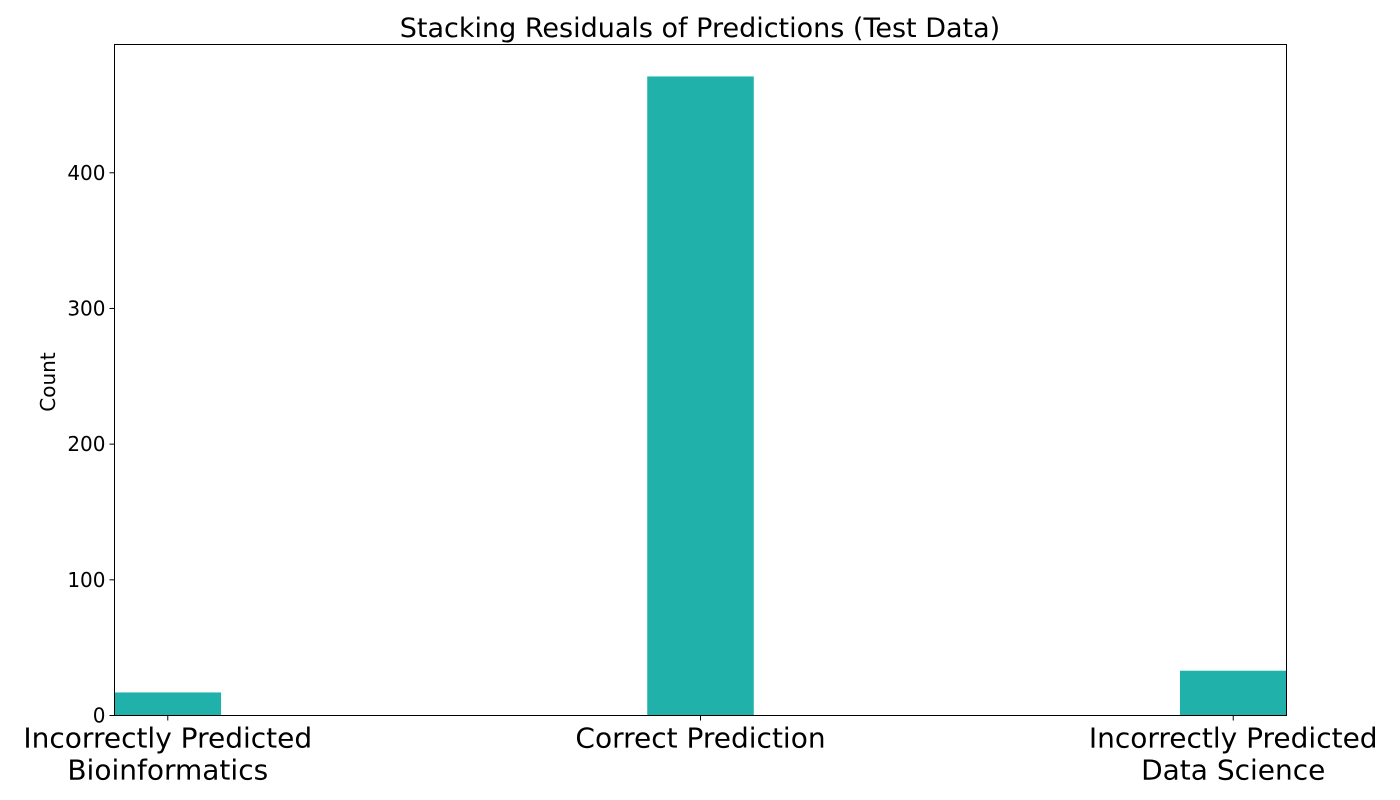 Image resolution: width=1400 pixels, height=800 pixels. I want to click on x-tick-label: Correct Prediction, so click(700, 738).